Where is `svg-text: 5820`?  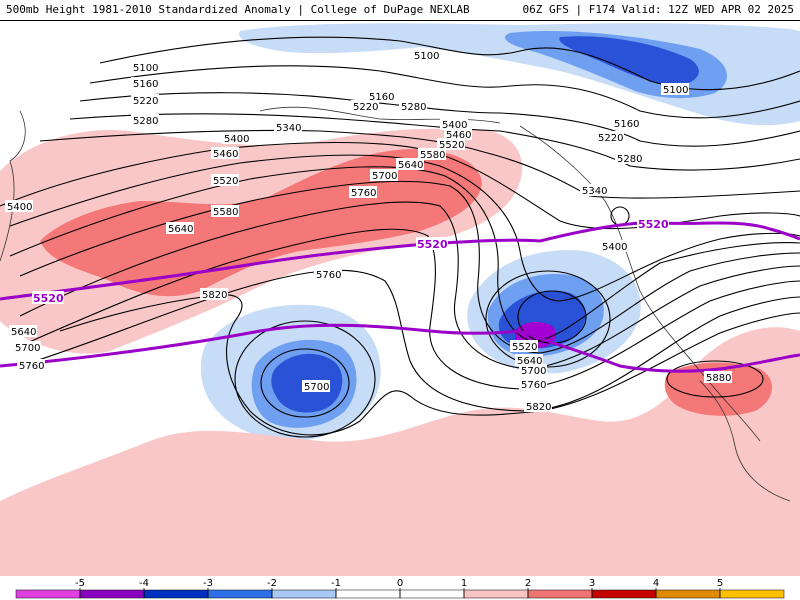 svg-text: 5820 is located at coordinates (538, 407).